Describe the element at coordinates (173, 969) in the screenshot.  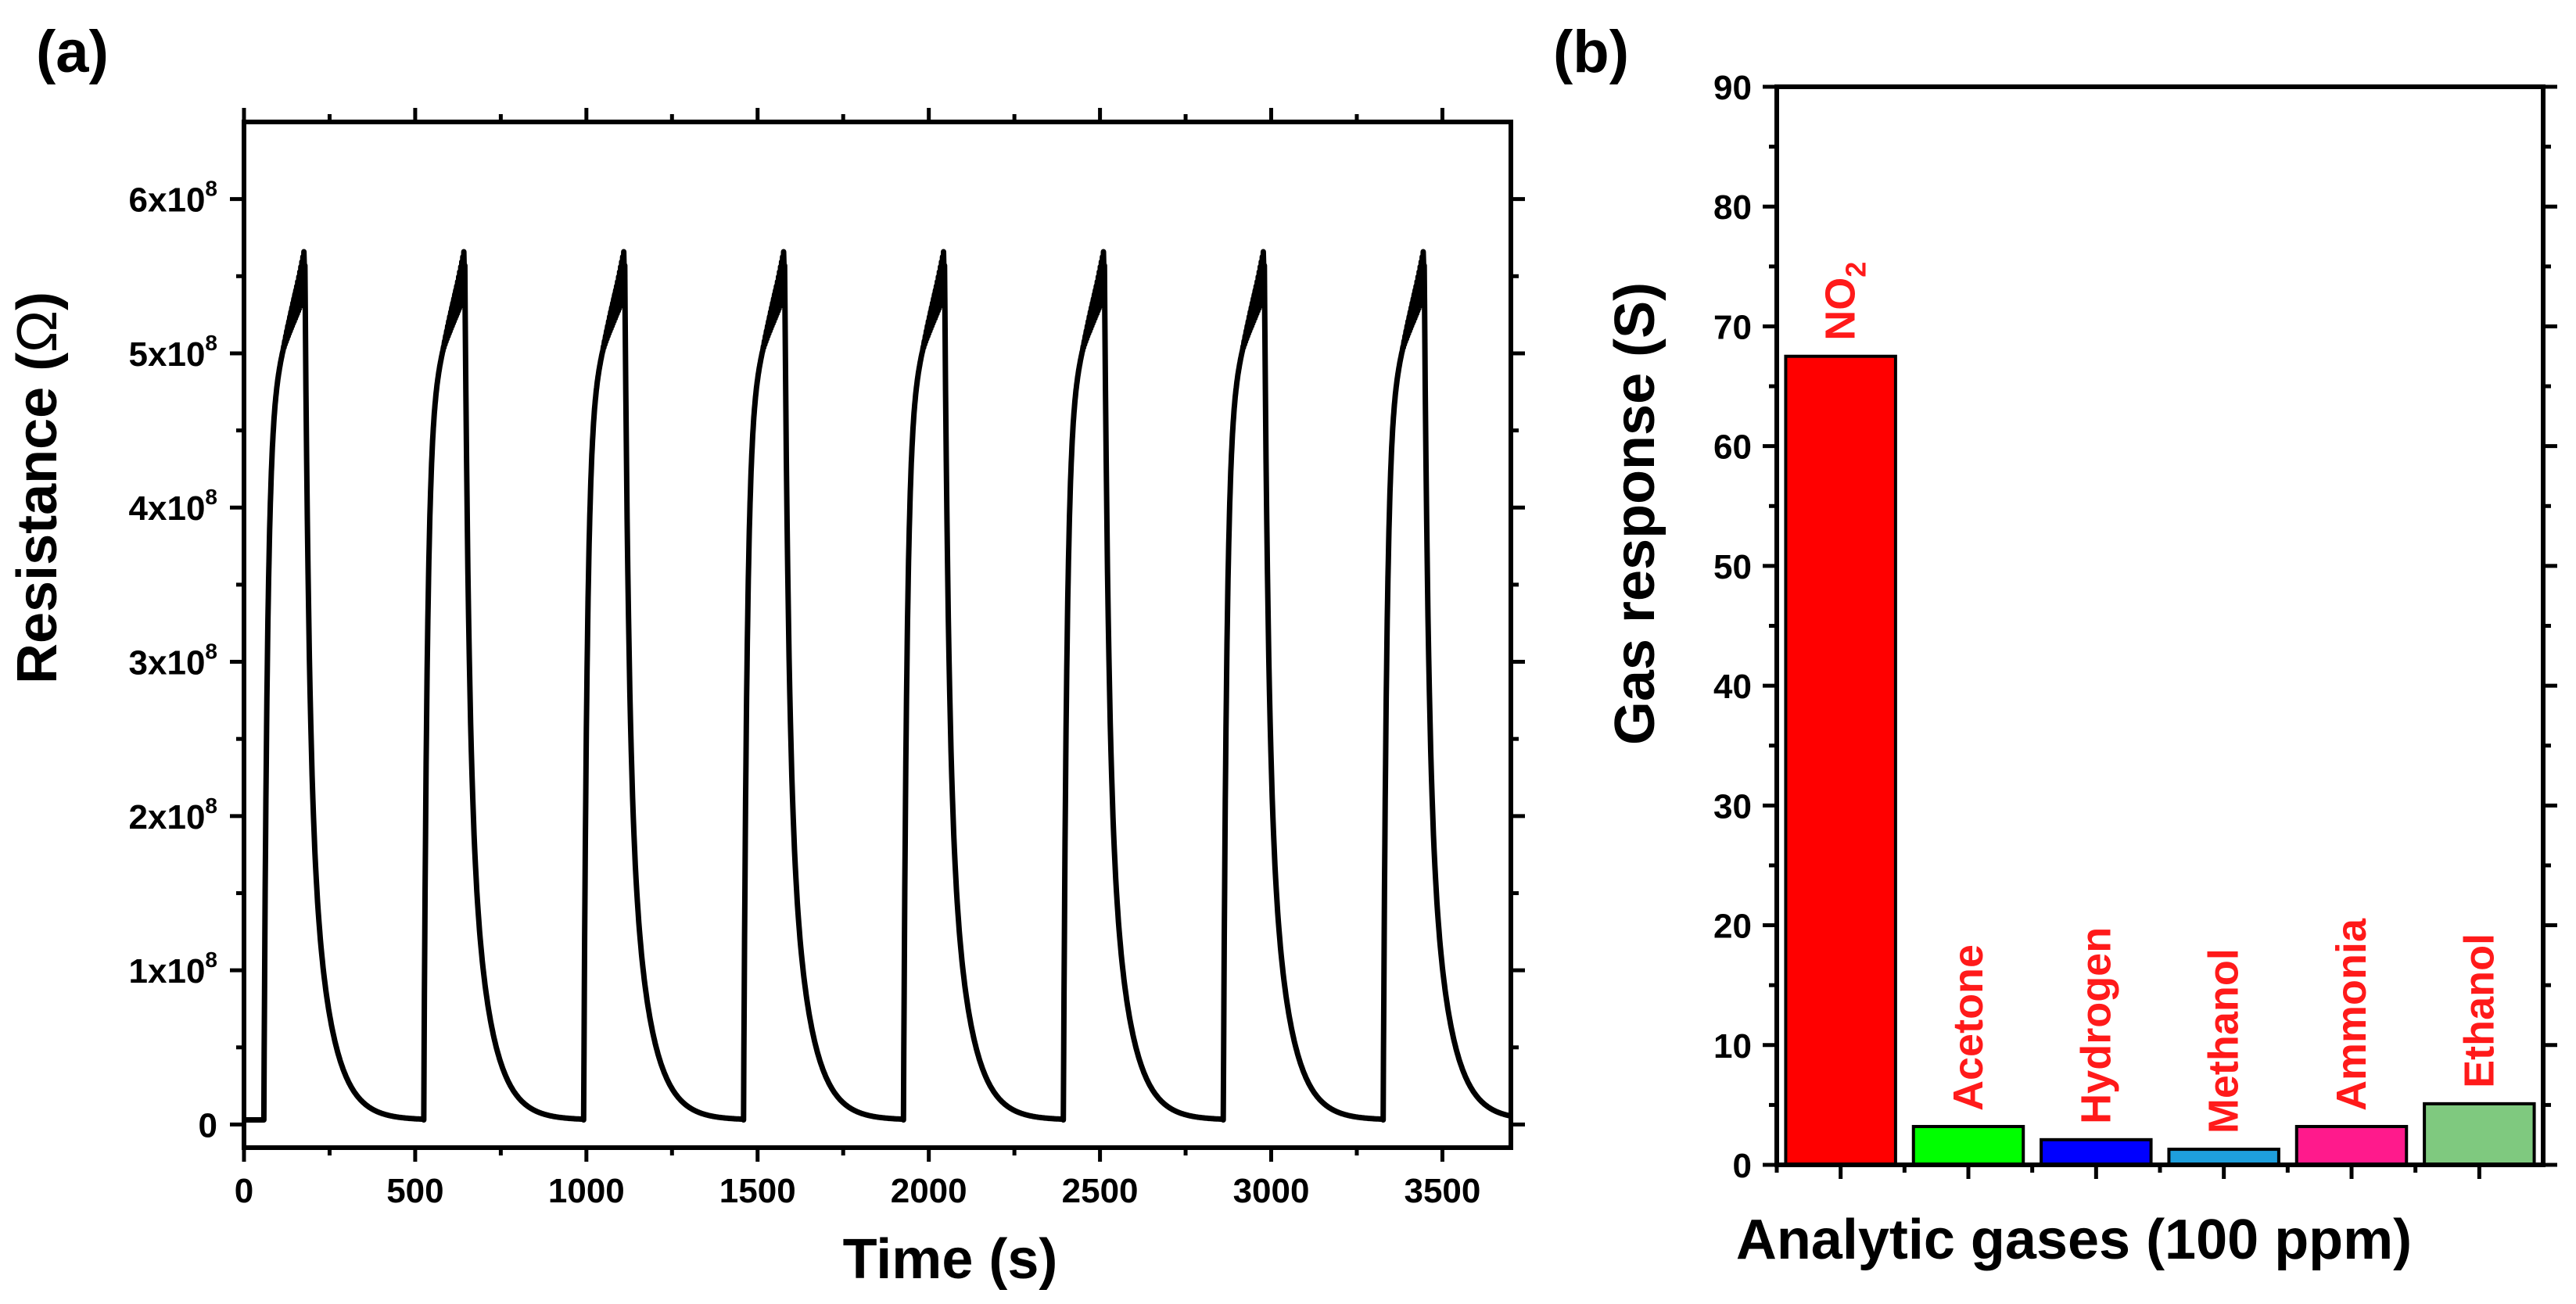
I see `y-tick-label: 1x10⁸` at that location.